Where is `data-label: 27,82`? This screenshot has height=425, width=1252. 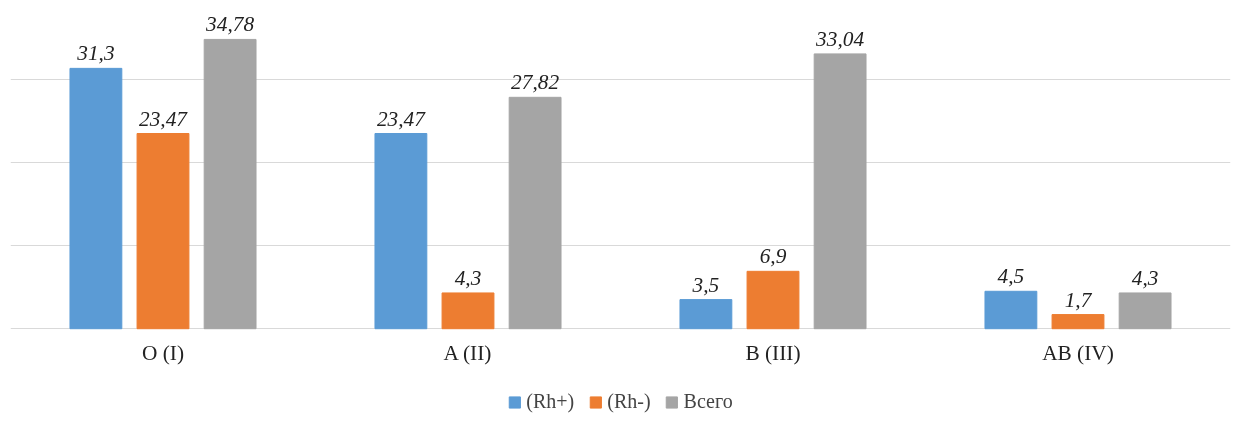
data-label: 27,82 is located at coordinates (535, 82).